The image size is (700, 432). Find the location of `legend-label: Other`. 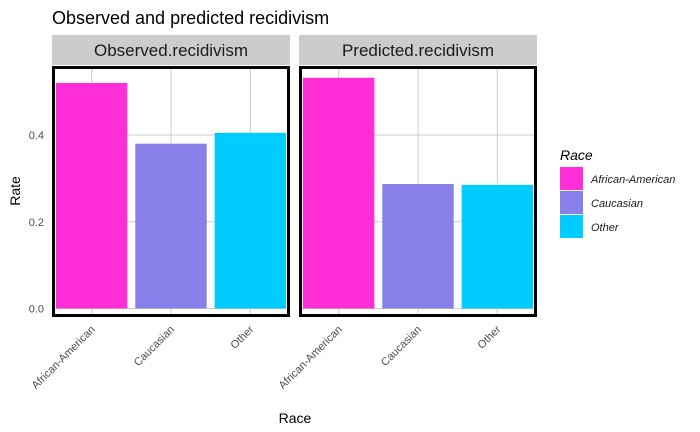

legend-label: Other is located at coordinates (605, 228).